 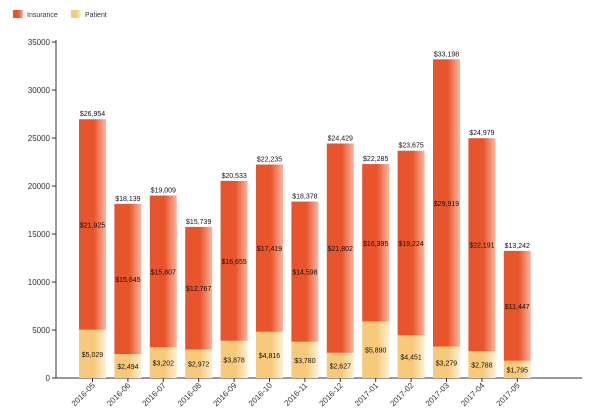 I want to click on insurance-value-label: $29,919, so click(x=446, y=204).